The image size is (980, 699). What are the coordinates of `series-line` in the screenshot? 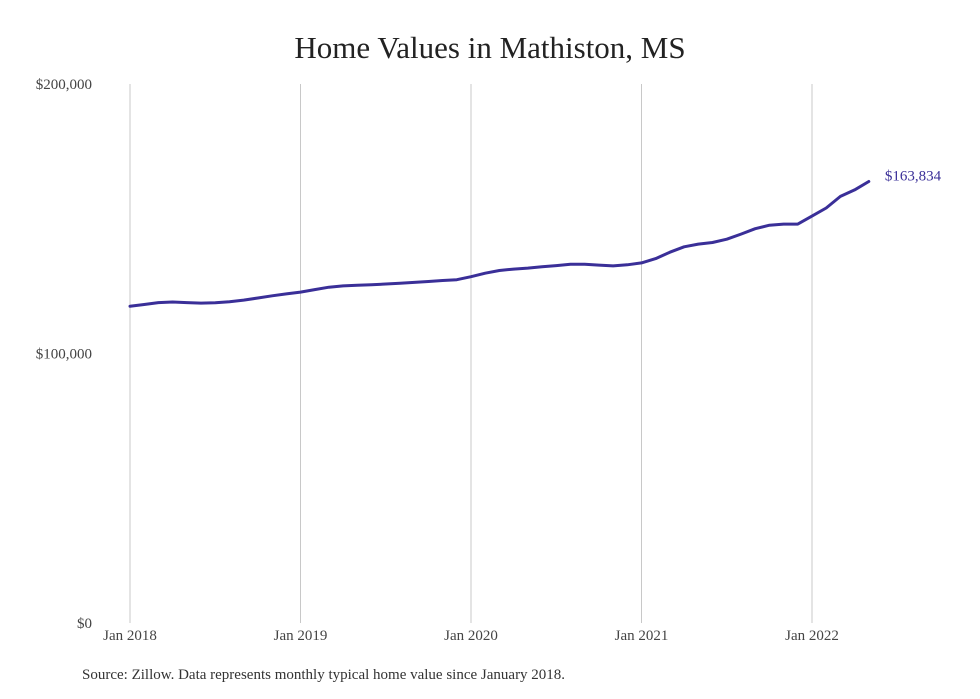 It's located at (499, 244).